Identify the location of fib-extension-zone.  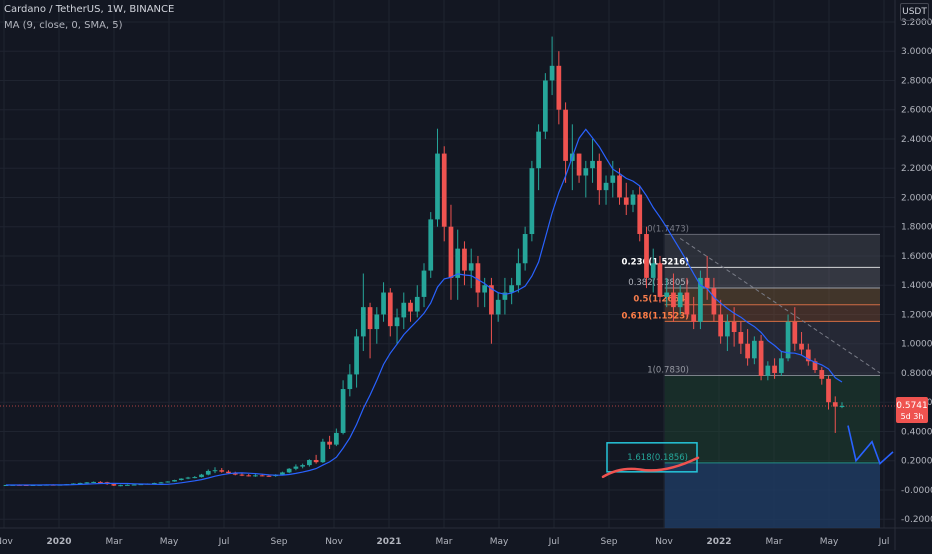
(772, 495).